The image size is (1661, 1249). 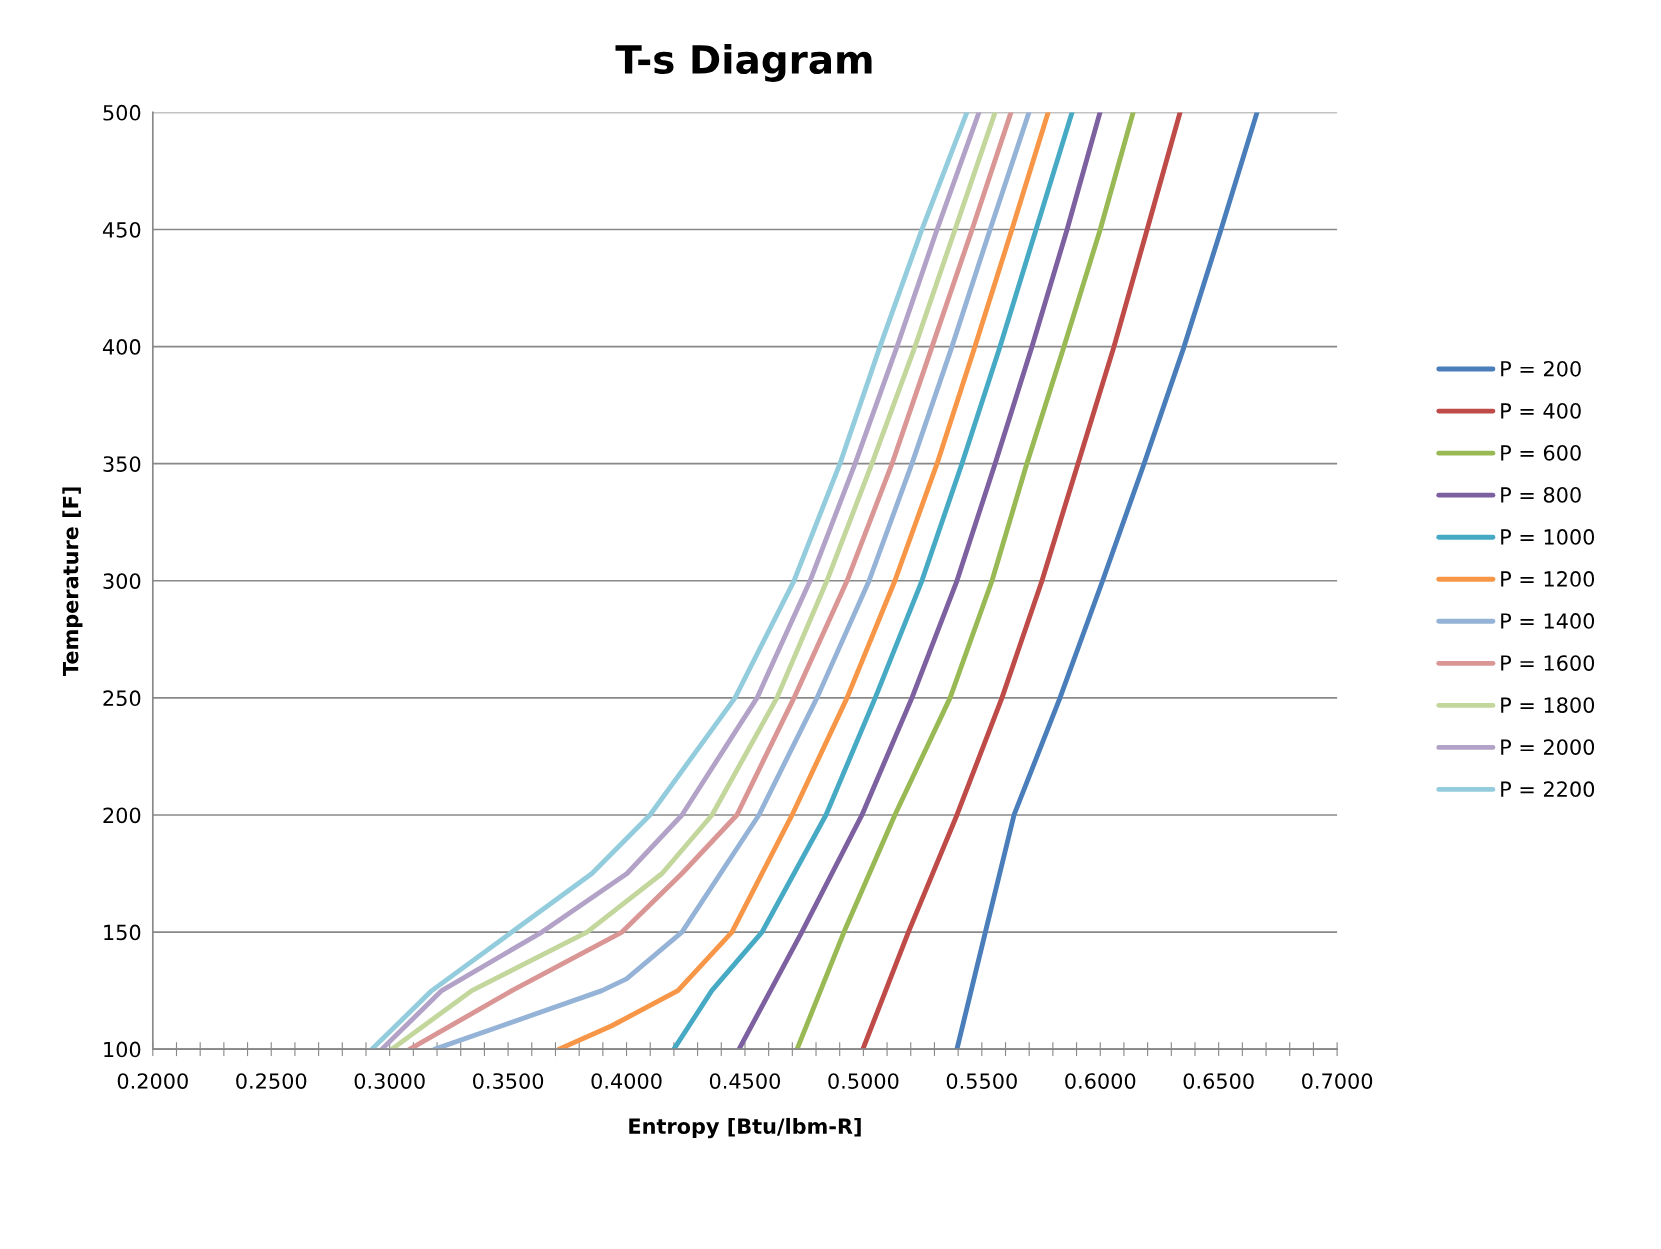 I want to click on y-tick-label: 300, so click(x=122, y=581).